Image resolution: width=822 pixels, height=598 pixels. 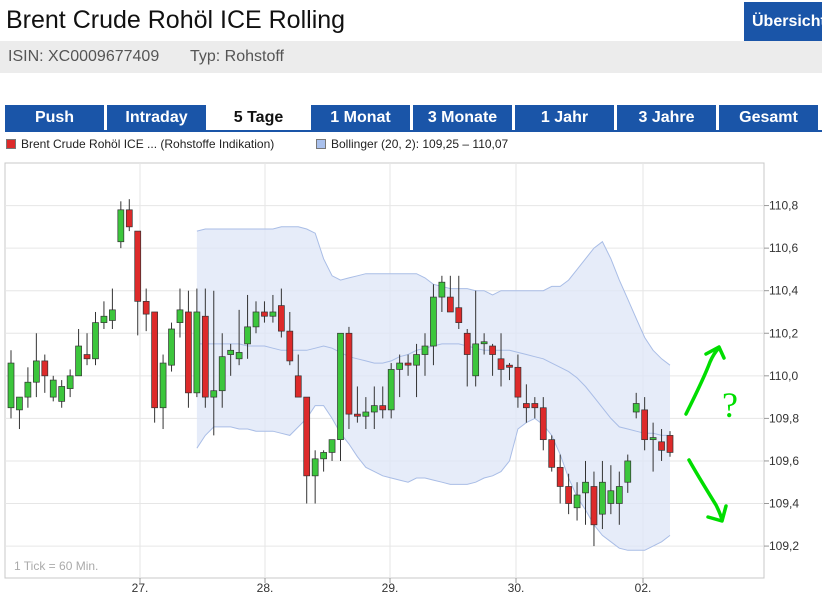 What do you see at coordinates (156, 117) in the screenshot?
I see `tab-intraday: Intraday` at bounding box center [156, 117].